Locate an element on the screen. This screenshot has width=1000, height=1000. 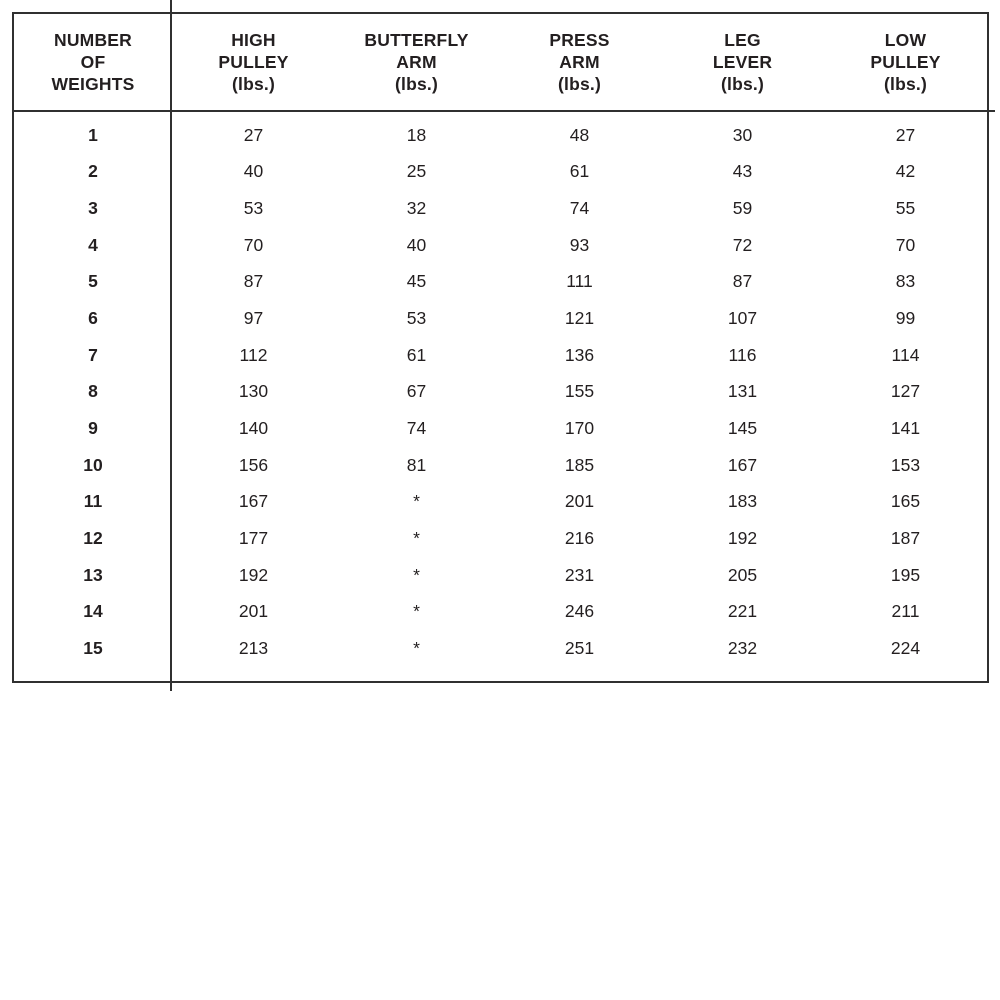
cell-butterfly-arm: 32 is located at coordinates (416, 207).